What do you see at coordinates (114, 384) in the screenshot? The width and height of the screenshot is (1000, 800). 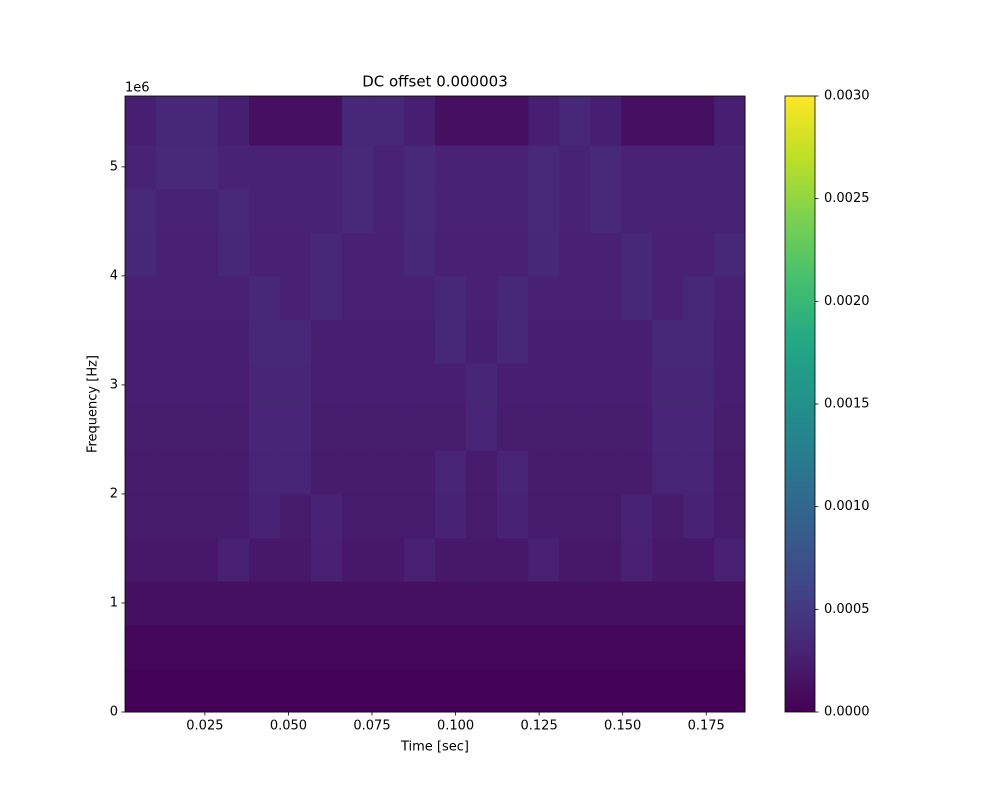 I see `y-tick-label: 3` at bounding box center [114, 384].